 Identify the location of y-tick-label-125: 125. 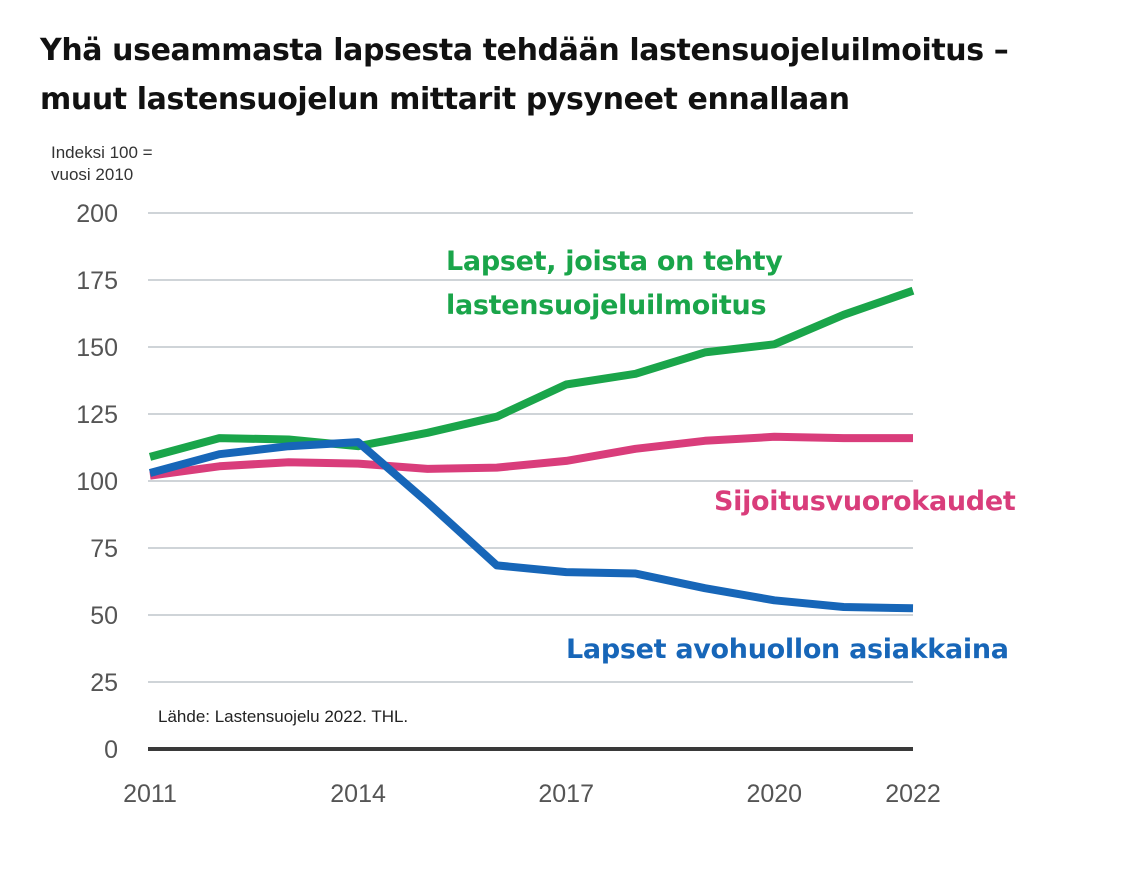
(97, 415).